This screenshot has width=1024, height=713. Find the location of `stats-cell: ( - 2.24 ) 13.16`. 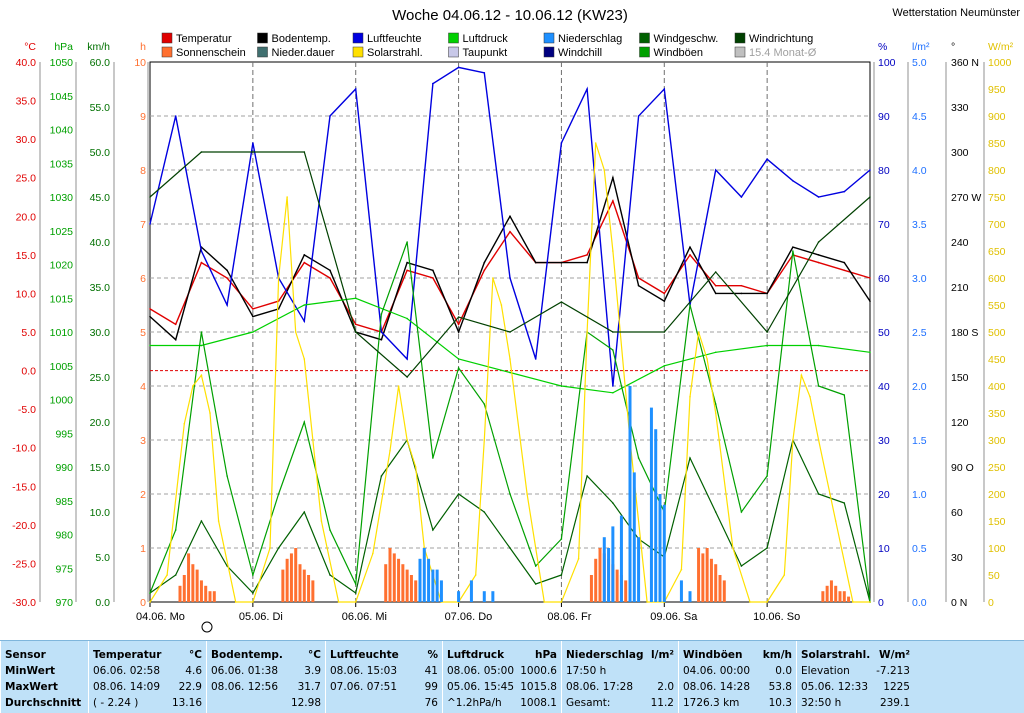

stats-cell: ( - 2.24 ) 13.16 is located at coordinates (147, 703).